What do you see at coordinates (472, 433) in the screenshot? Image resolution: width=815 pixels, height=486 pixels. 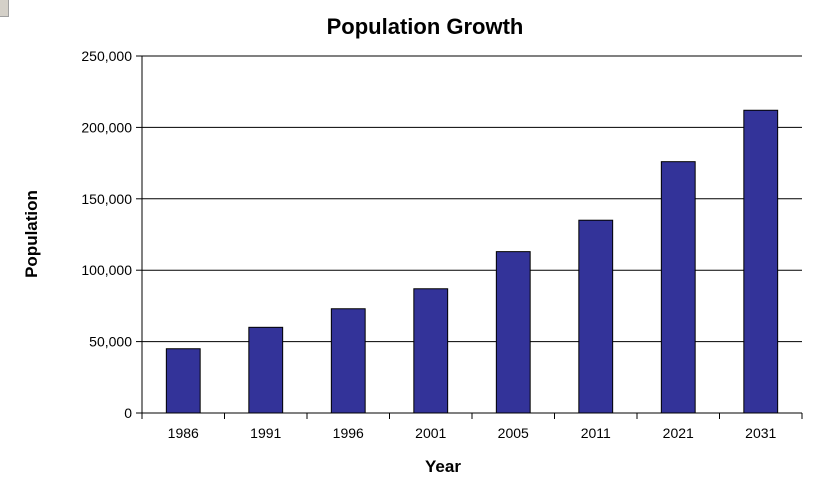 I see `x-tick-labels: 1986 1991 1996 2001 2005 2011 2021 2031` at bounding box center [472, 433].